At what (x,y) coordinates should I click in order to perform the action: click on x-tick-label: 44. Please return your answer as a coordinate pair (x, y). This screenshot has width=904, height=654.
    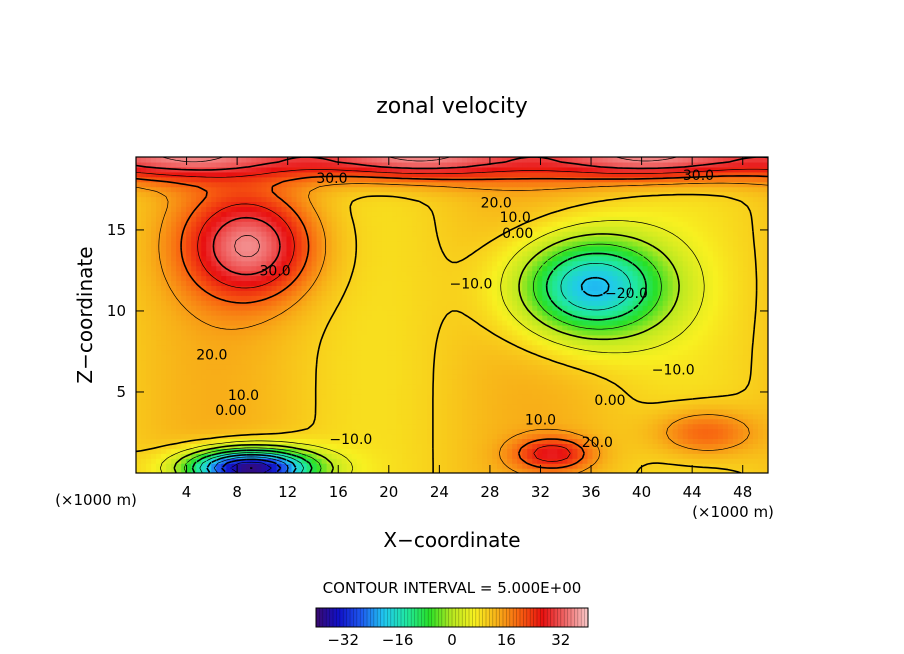
    Looking at the image, I should click on (692, 492).